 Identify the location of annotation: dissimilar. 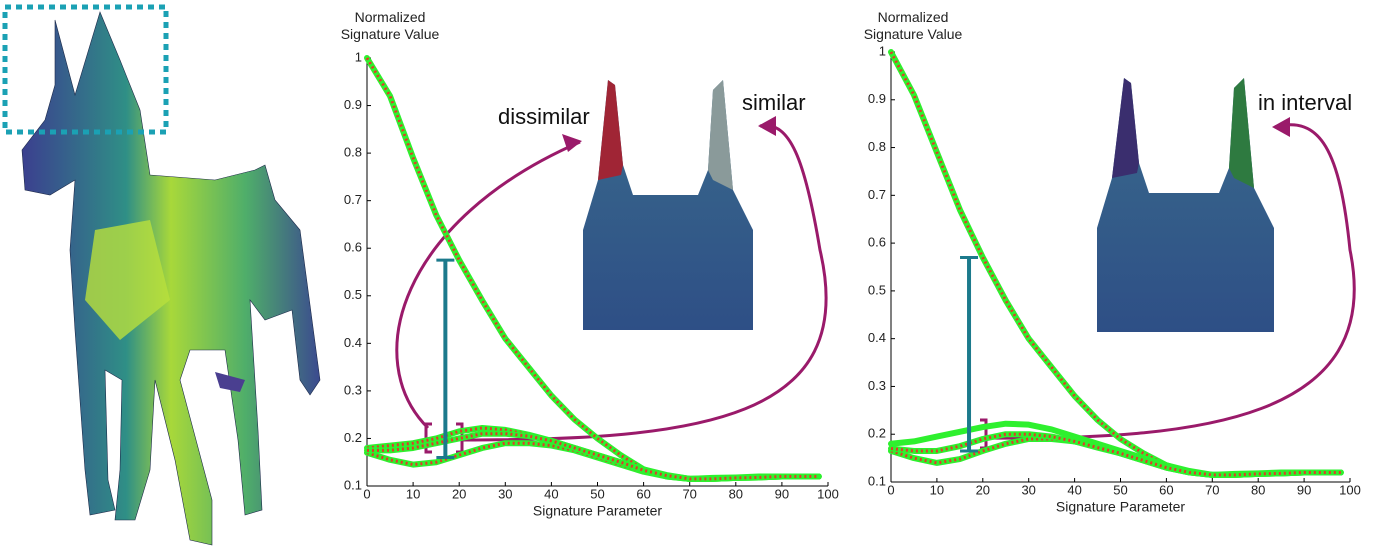
(544, 116).